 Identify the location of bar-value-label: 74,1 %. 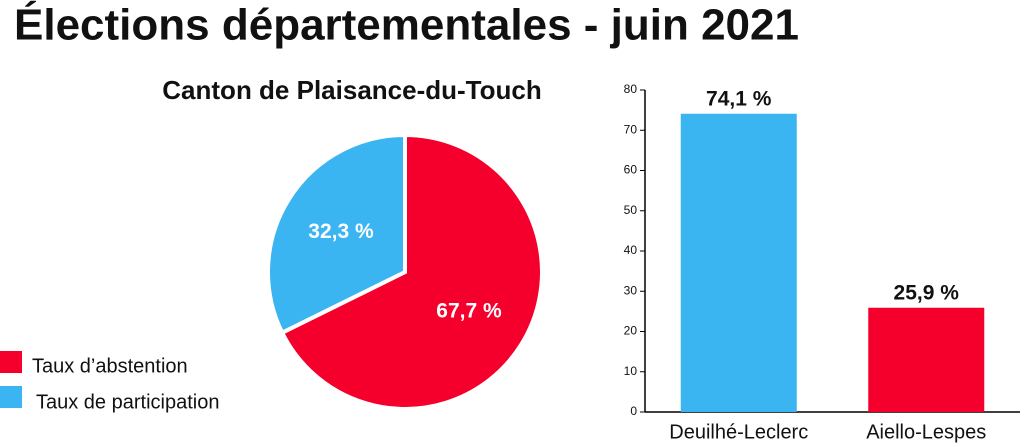
(739, 98).